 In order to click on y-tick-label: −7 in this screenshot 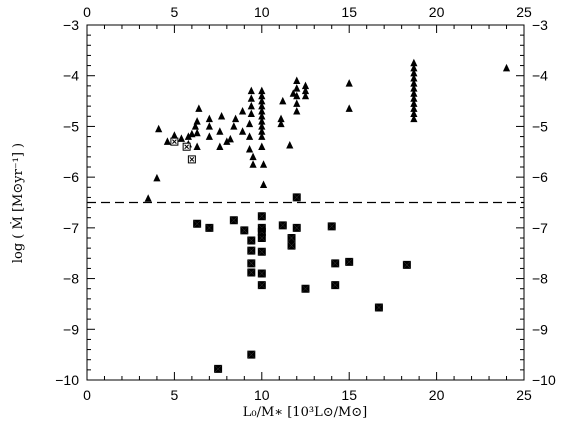, I will do `click(71, 228)`.